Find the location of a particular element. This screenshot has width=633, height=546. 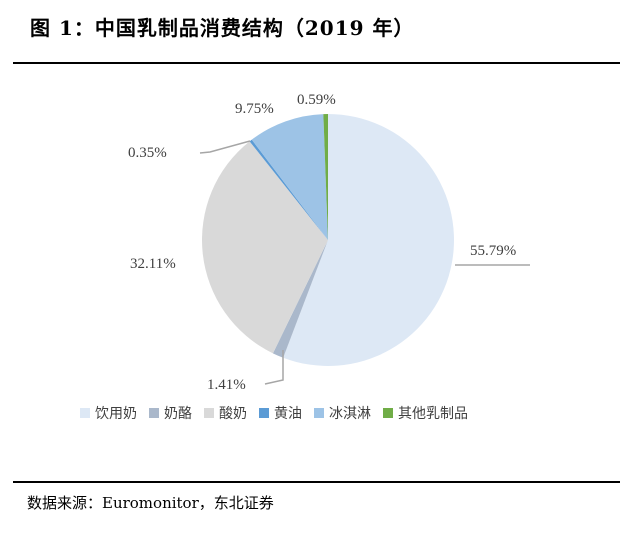

data-label: 0.59% is located at coordinates (316, 100).